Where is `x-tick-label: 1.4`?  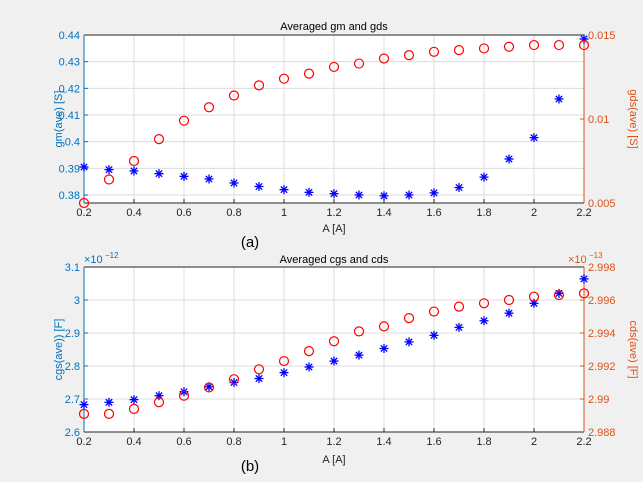 x-tick-label: 1.4 is located at coordinates (383, 213).